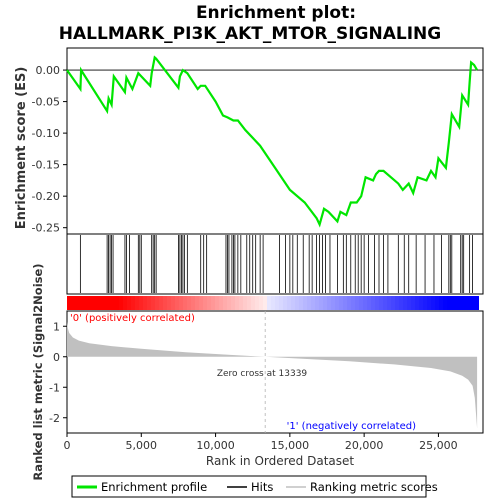 Image resolution: width=500 pixels, height=500 pixels. What do you see at coordinates (54, 387) in the screenshot?
I see `ranking-y-tick-label: -1` at bounding box center [54, 387].